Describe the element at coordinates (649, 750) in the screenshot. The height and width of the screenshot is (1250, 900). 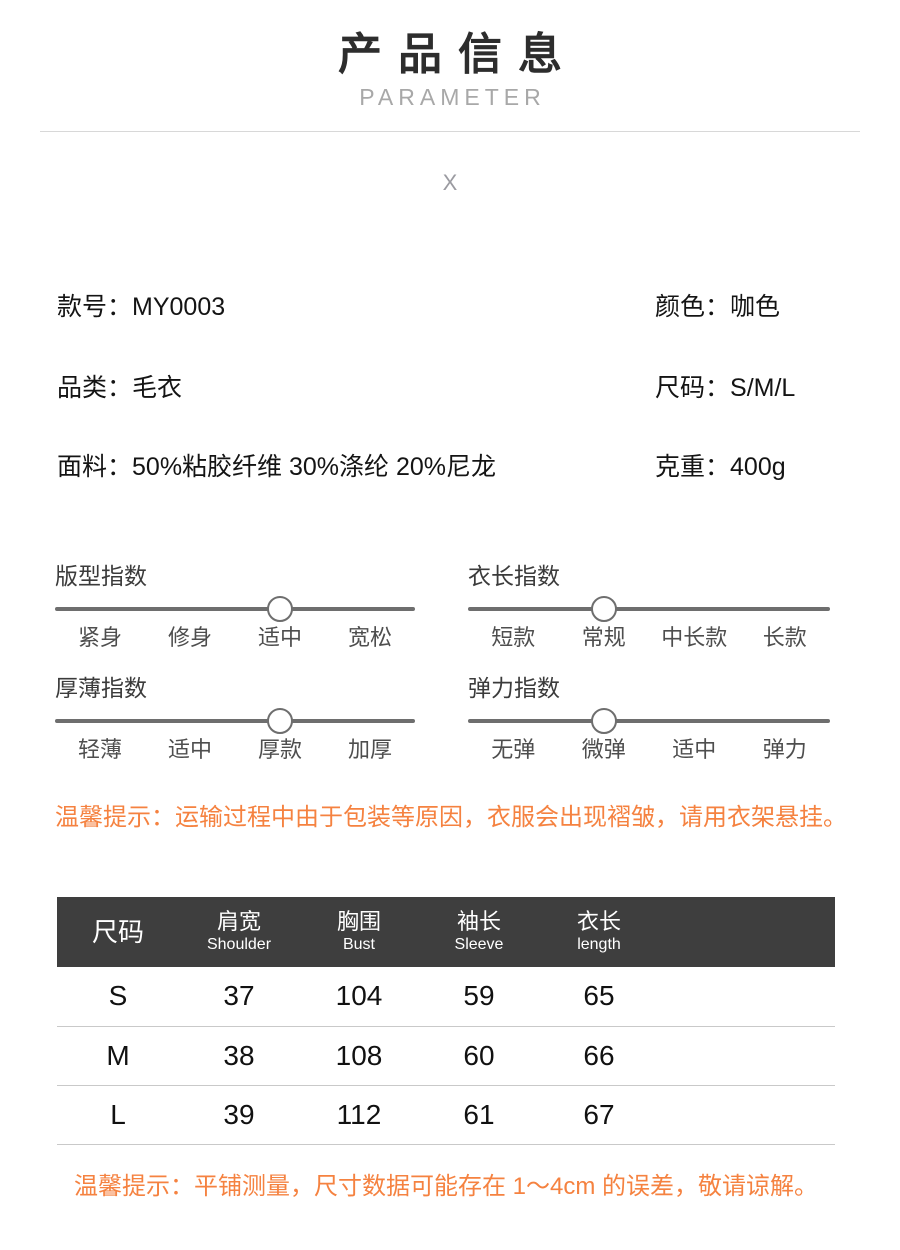
I see `slider-label-row: 无弹 微弹 适中 弹力` at that location.